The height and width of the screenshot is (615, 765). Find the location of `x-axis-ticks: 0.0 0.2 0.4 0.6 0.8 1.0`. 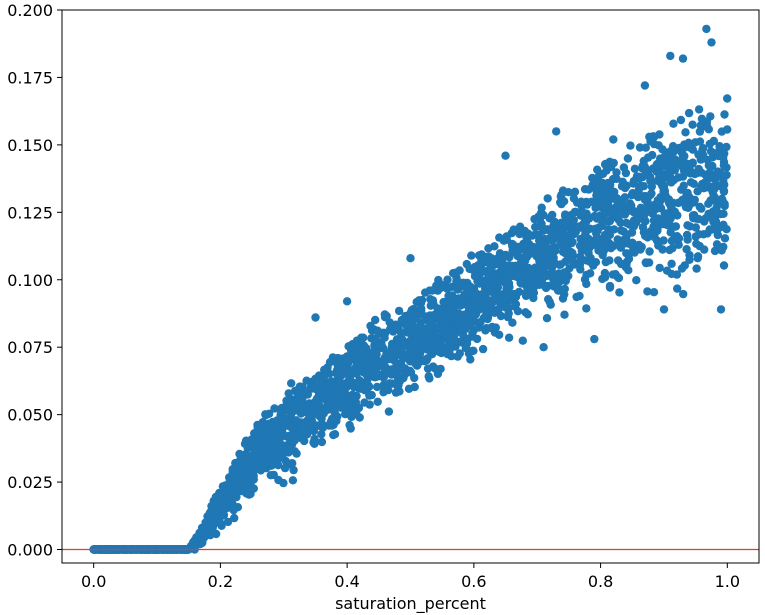

x-axis-ticks: 0.0 0.2 0.4 0.6 0.8 1.0 is located at coordinates (410, 577).